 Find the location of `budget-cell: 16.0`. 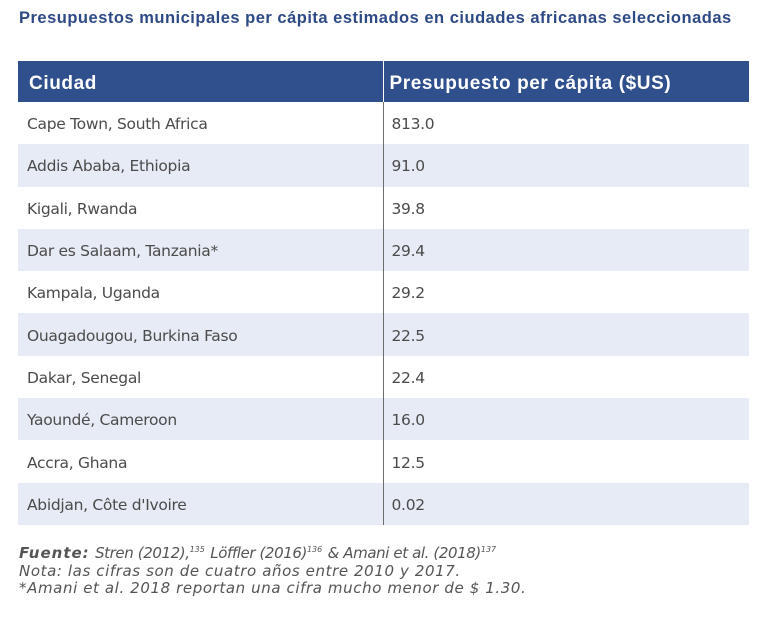

budget-cell: 16.0 is located at coordinates (565, 419).